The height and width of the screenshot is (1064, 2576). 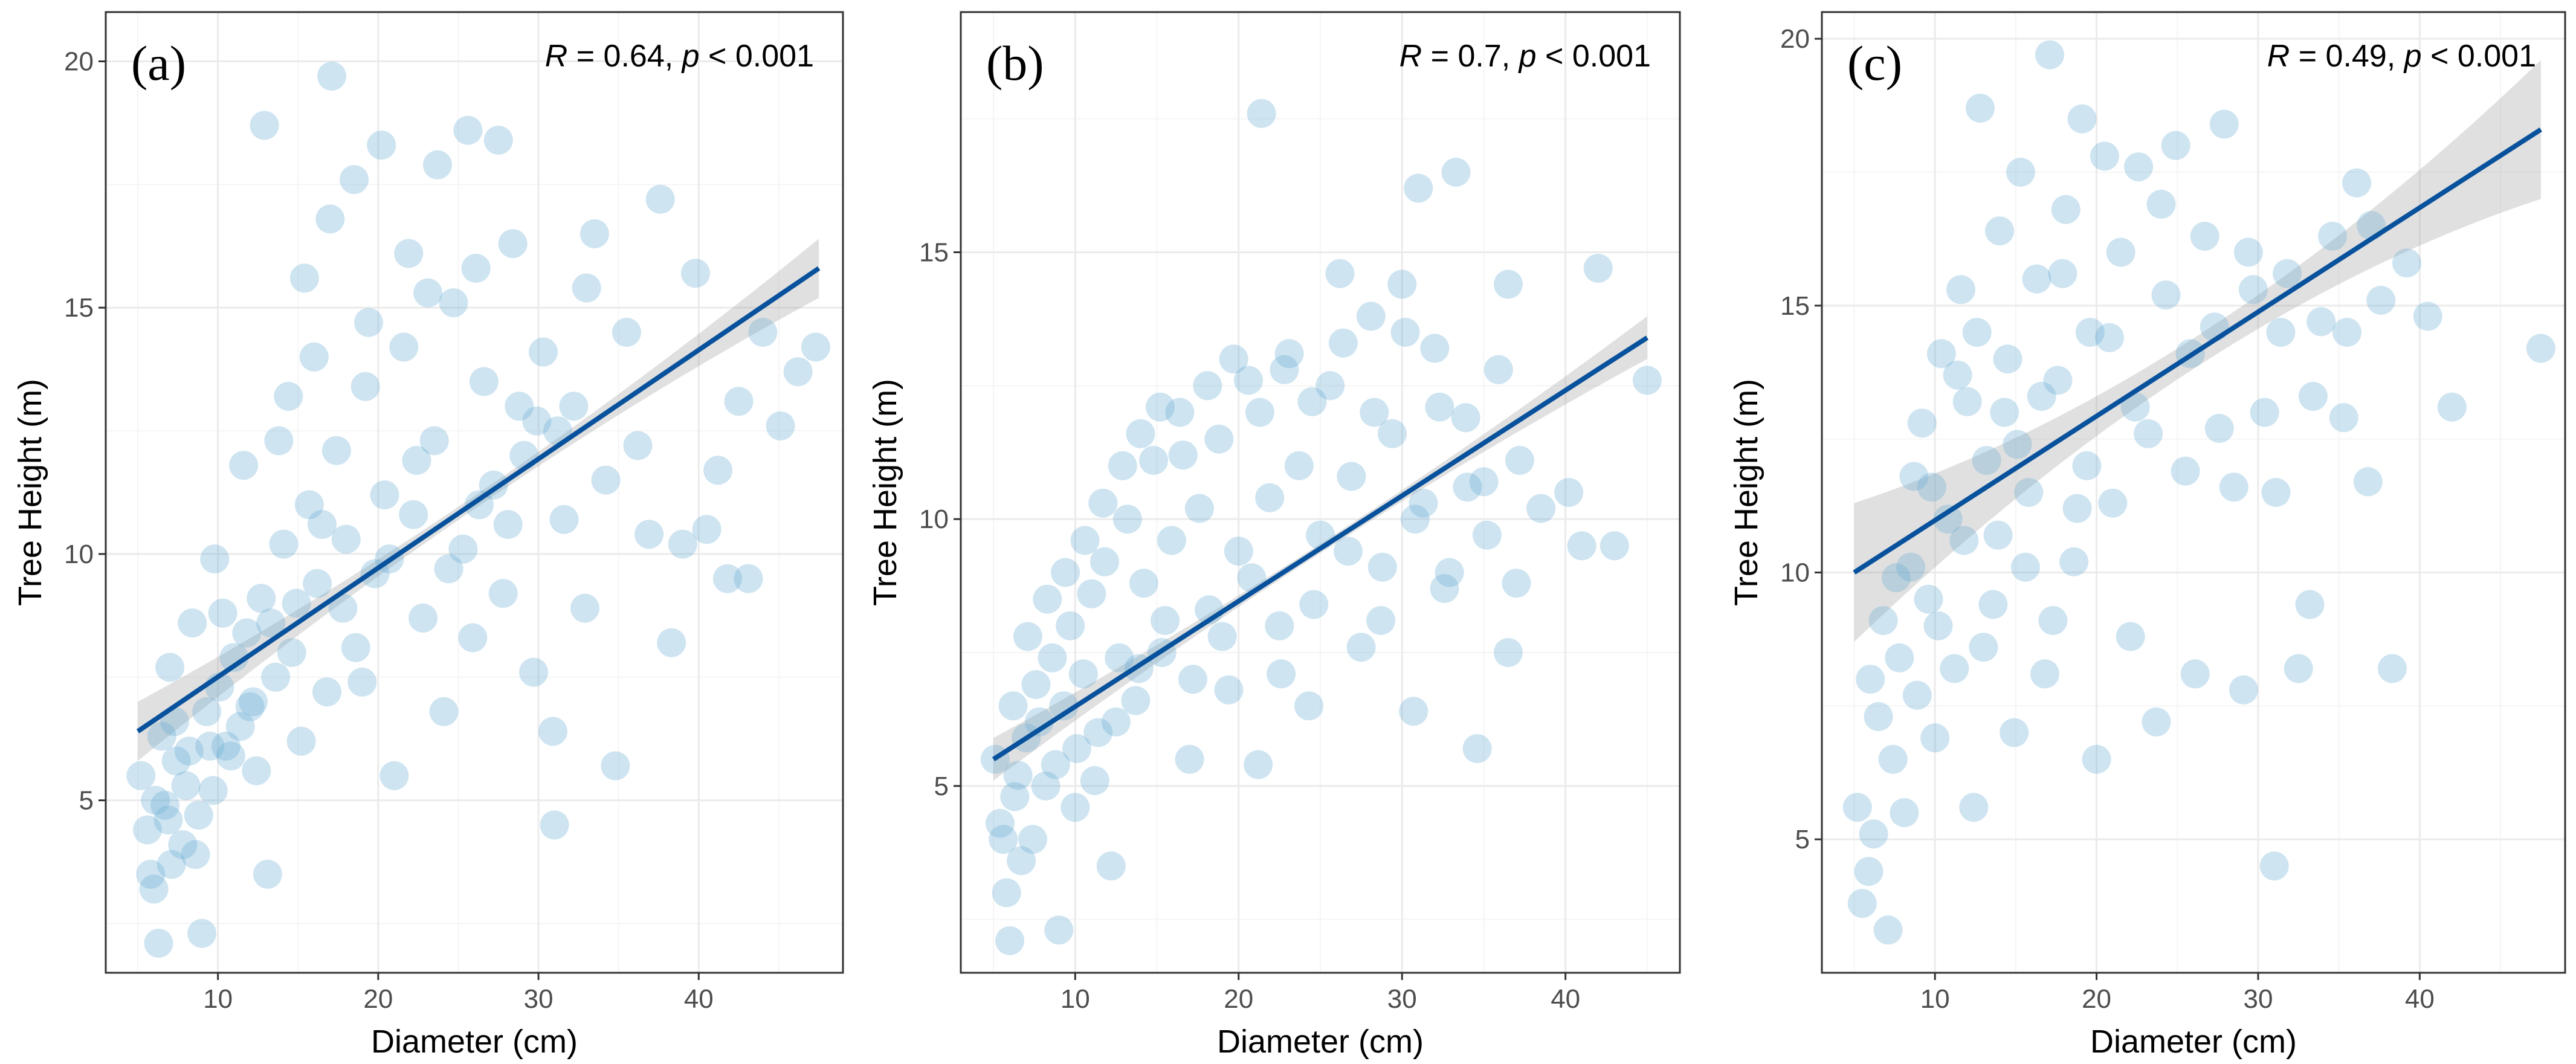 I want to click on x-tick-label: 30, so click(x=2258, y=999).